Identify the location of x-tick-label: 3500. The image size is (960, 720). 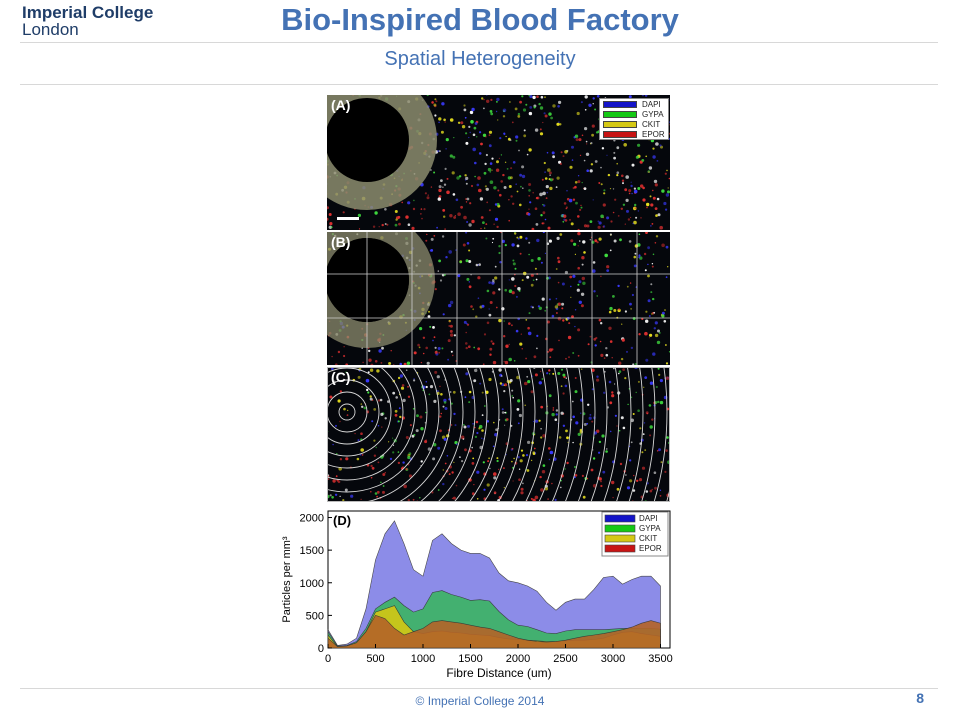
(660, 659).